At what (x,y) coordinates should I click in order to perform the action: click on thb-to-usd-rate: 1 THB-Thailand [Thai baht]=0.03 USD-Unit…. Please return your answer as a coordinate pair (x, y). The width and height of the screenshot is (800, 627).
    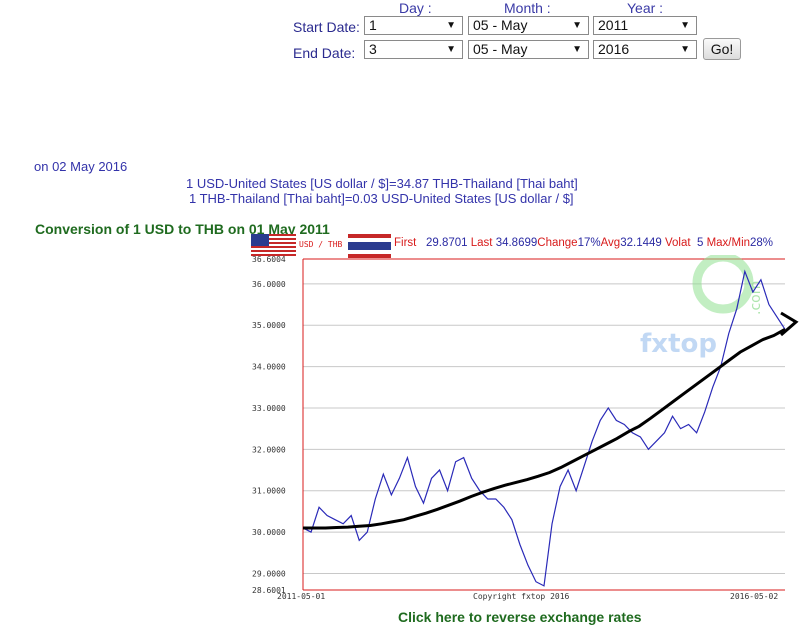
    Looking at the image, I should click on (381, 198).